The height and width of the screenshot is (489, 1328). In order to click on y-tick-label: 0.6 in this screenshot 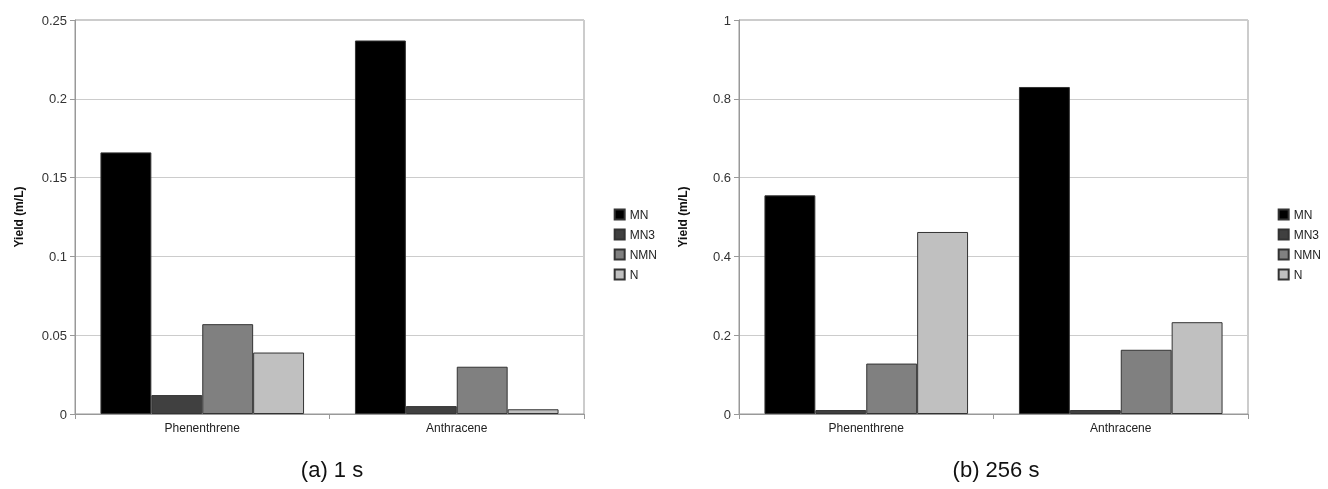, I will do `click(721, 178)`.